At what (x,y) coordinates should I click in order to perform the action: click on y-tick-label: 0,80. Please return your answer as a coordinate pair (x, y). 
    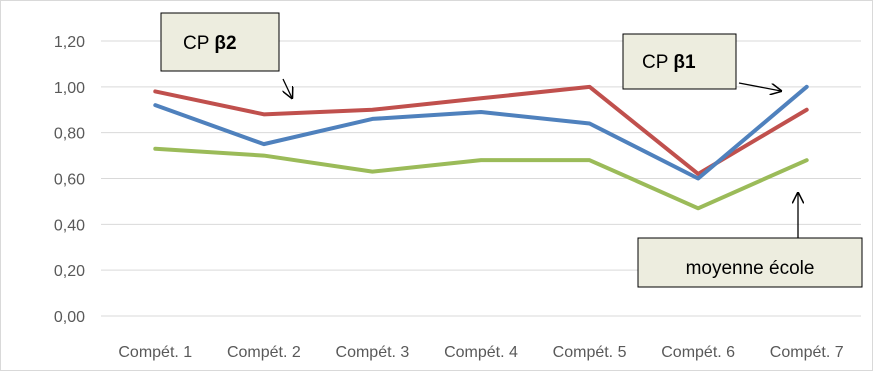
    Looking at the image, I should click on (69, 134).